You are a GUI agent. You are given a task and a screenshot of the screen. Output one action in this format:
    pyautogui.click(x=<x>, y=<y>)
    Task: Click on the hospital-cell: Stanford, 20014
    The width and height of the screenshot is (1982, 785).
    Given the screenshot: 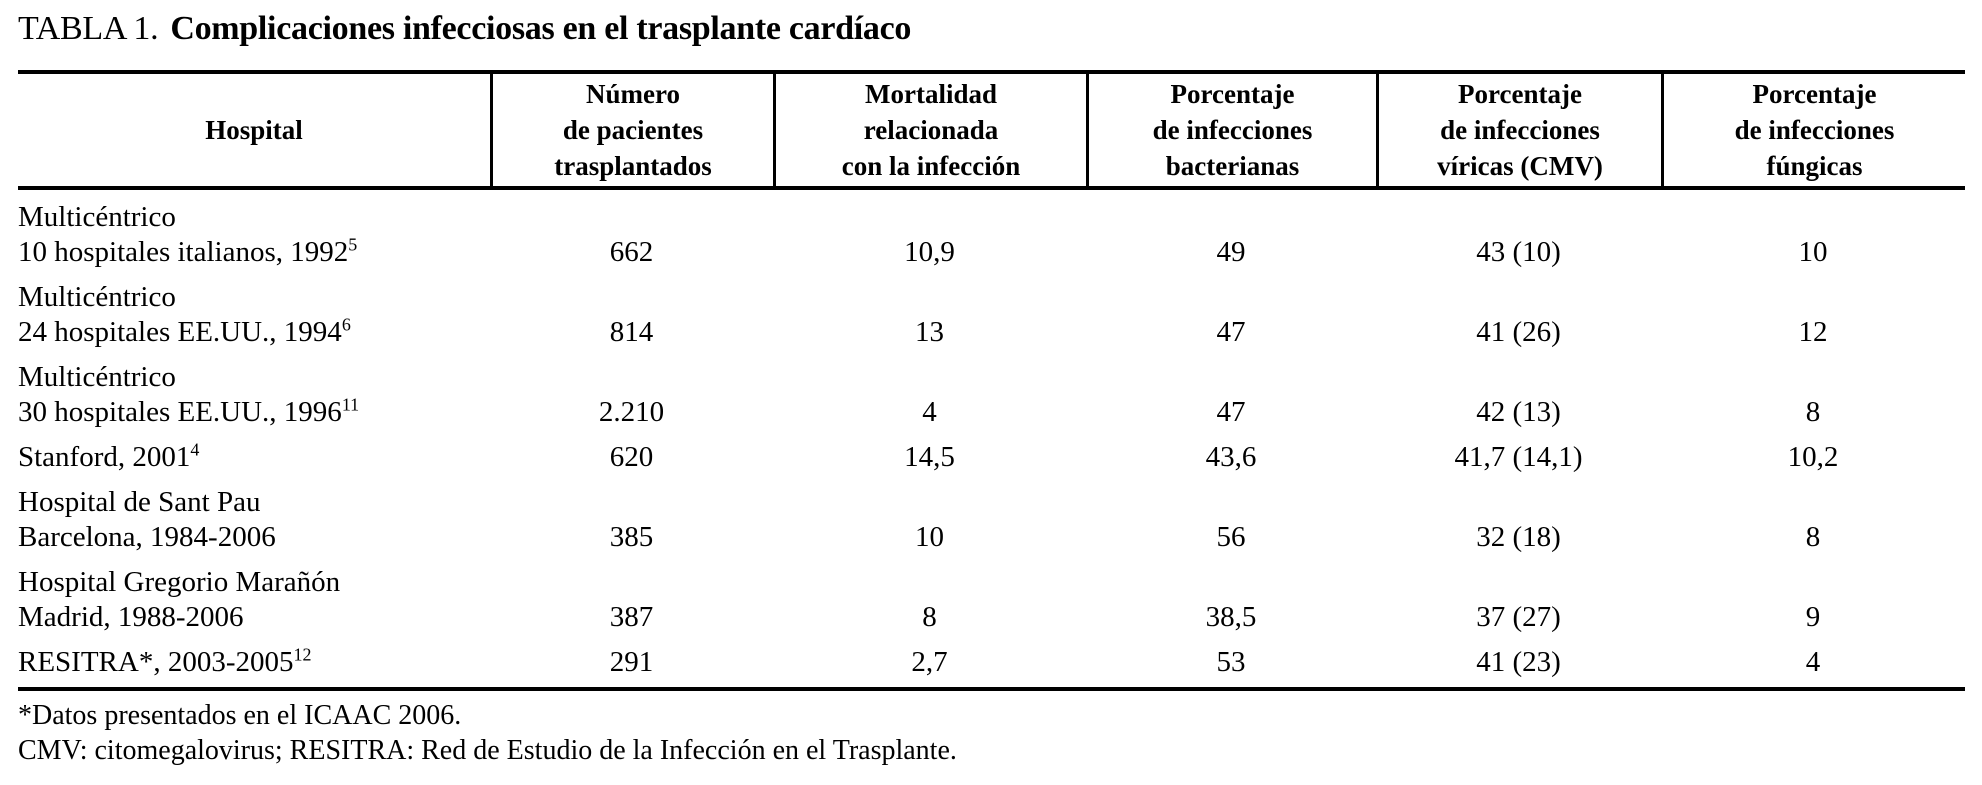 What is the action you would take?
    pyautogui.click(x=254, y=457)
    